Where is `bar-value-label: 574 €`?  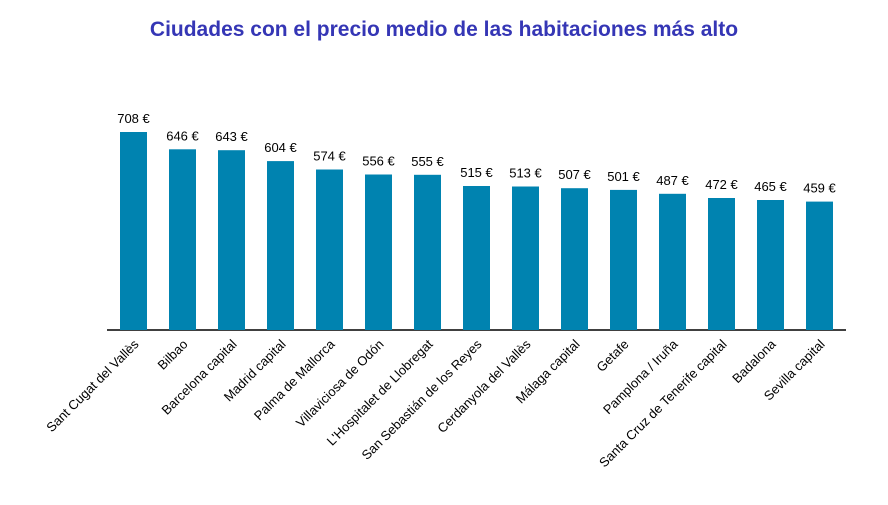 bar-value-label: 574 € is located at coordinates (329, 156).